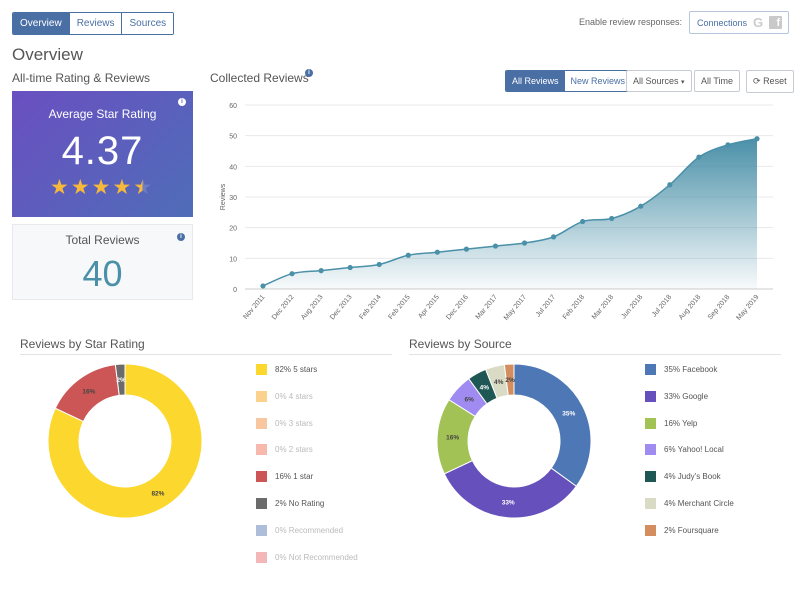  Describe the element at coordinates (233, 198) in the screenshot. I see `y-tick-label: 30` at that location.